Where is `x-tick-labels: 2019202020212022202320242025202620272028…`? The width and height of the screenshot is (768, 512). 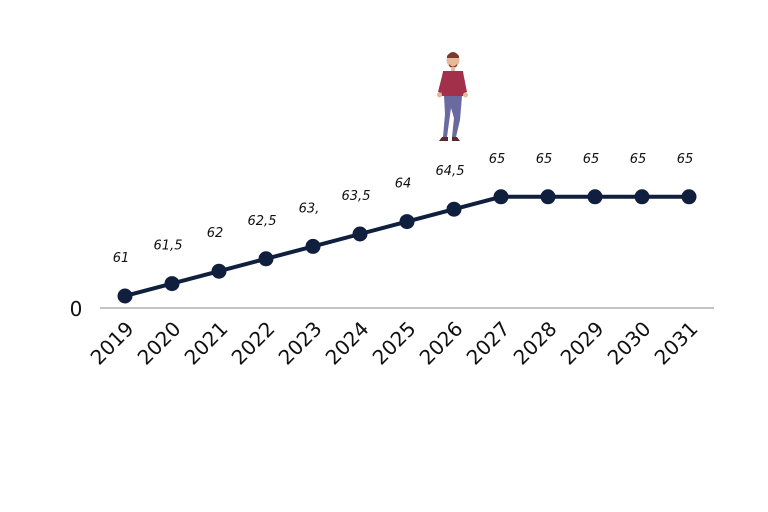
x-tick-labels: 2019202020212022202320242025202620272028… is located at coordinates (394, 343).